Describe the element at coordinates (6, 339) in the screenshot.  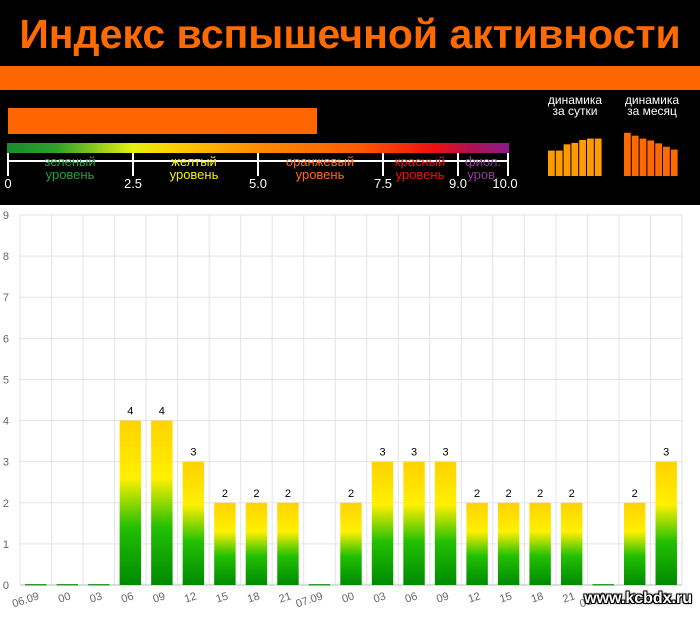
I see `y-tick-label: 6` at that location.